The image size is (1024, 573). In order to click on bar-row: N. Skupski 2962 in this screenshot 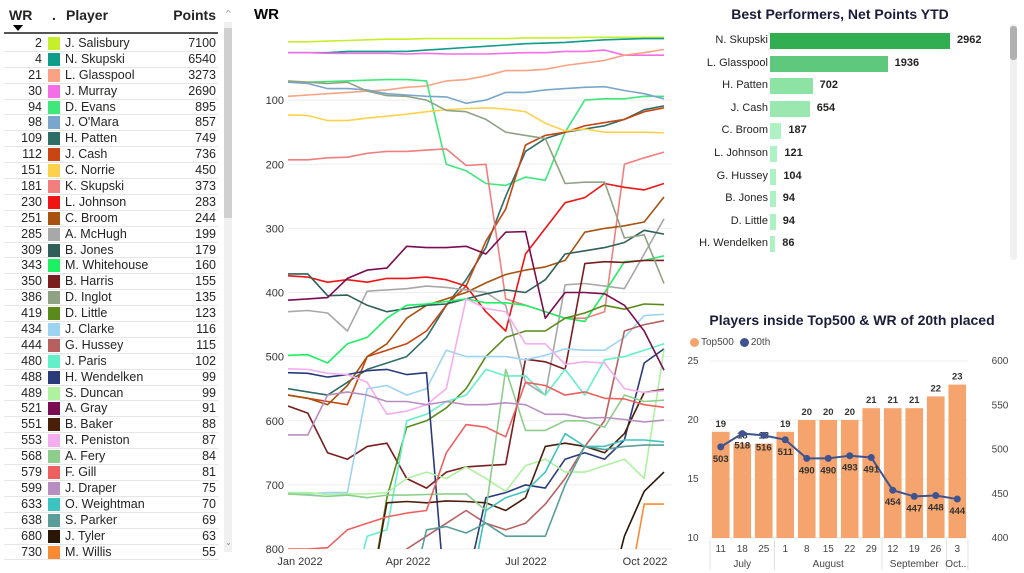, I will do `click(840, 41)`.